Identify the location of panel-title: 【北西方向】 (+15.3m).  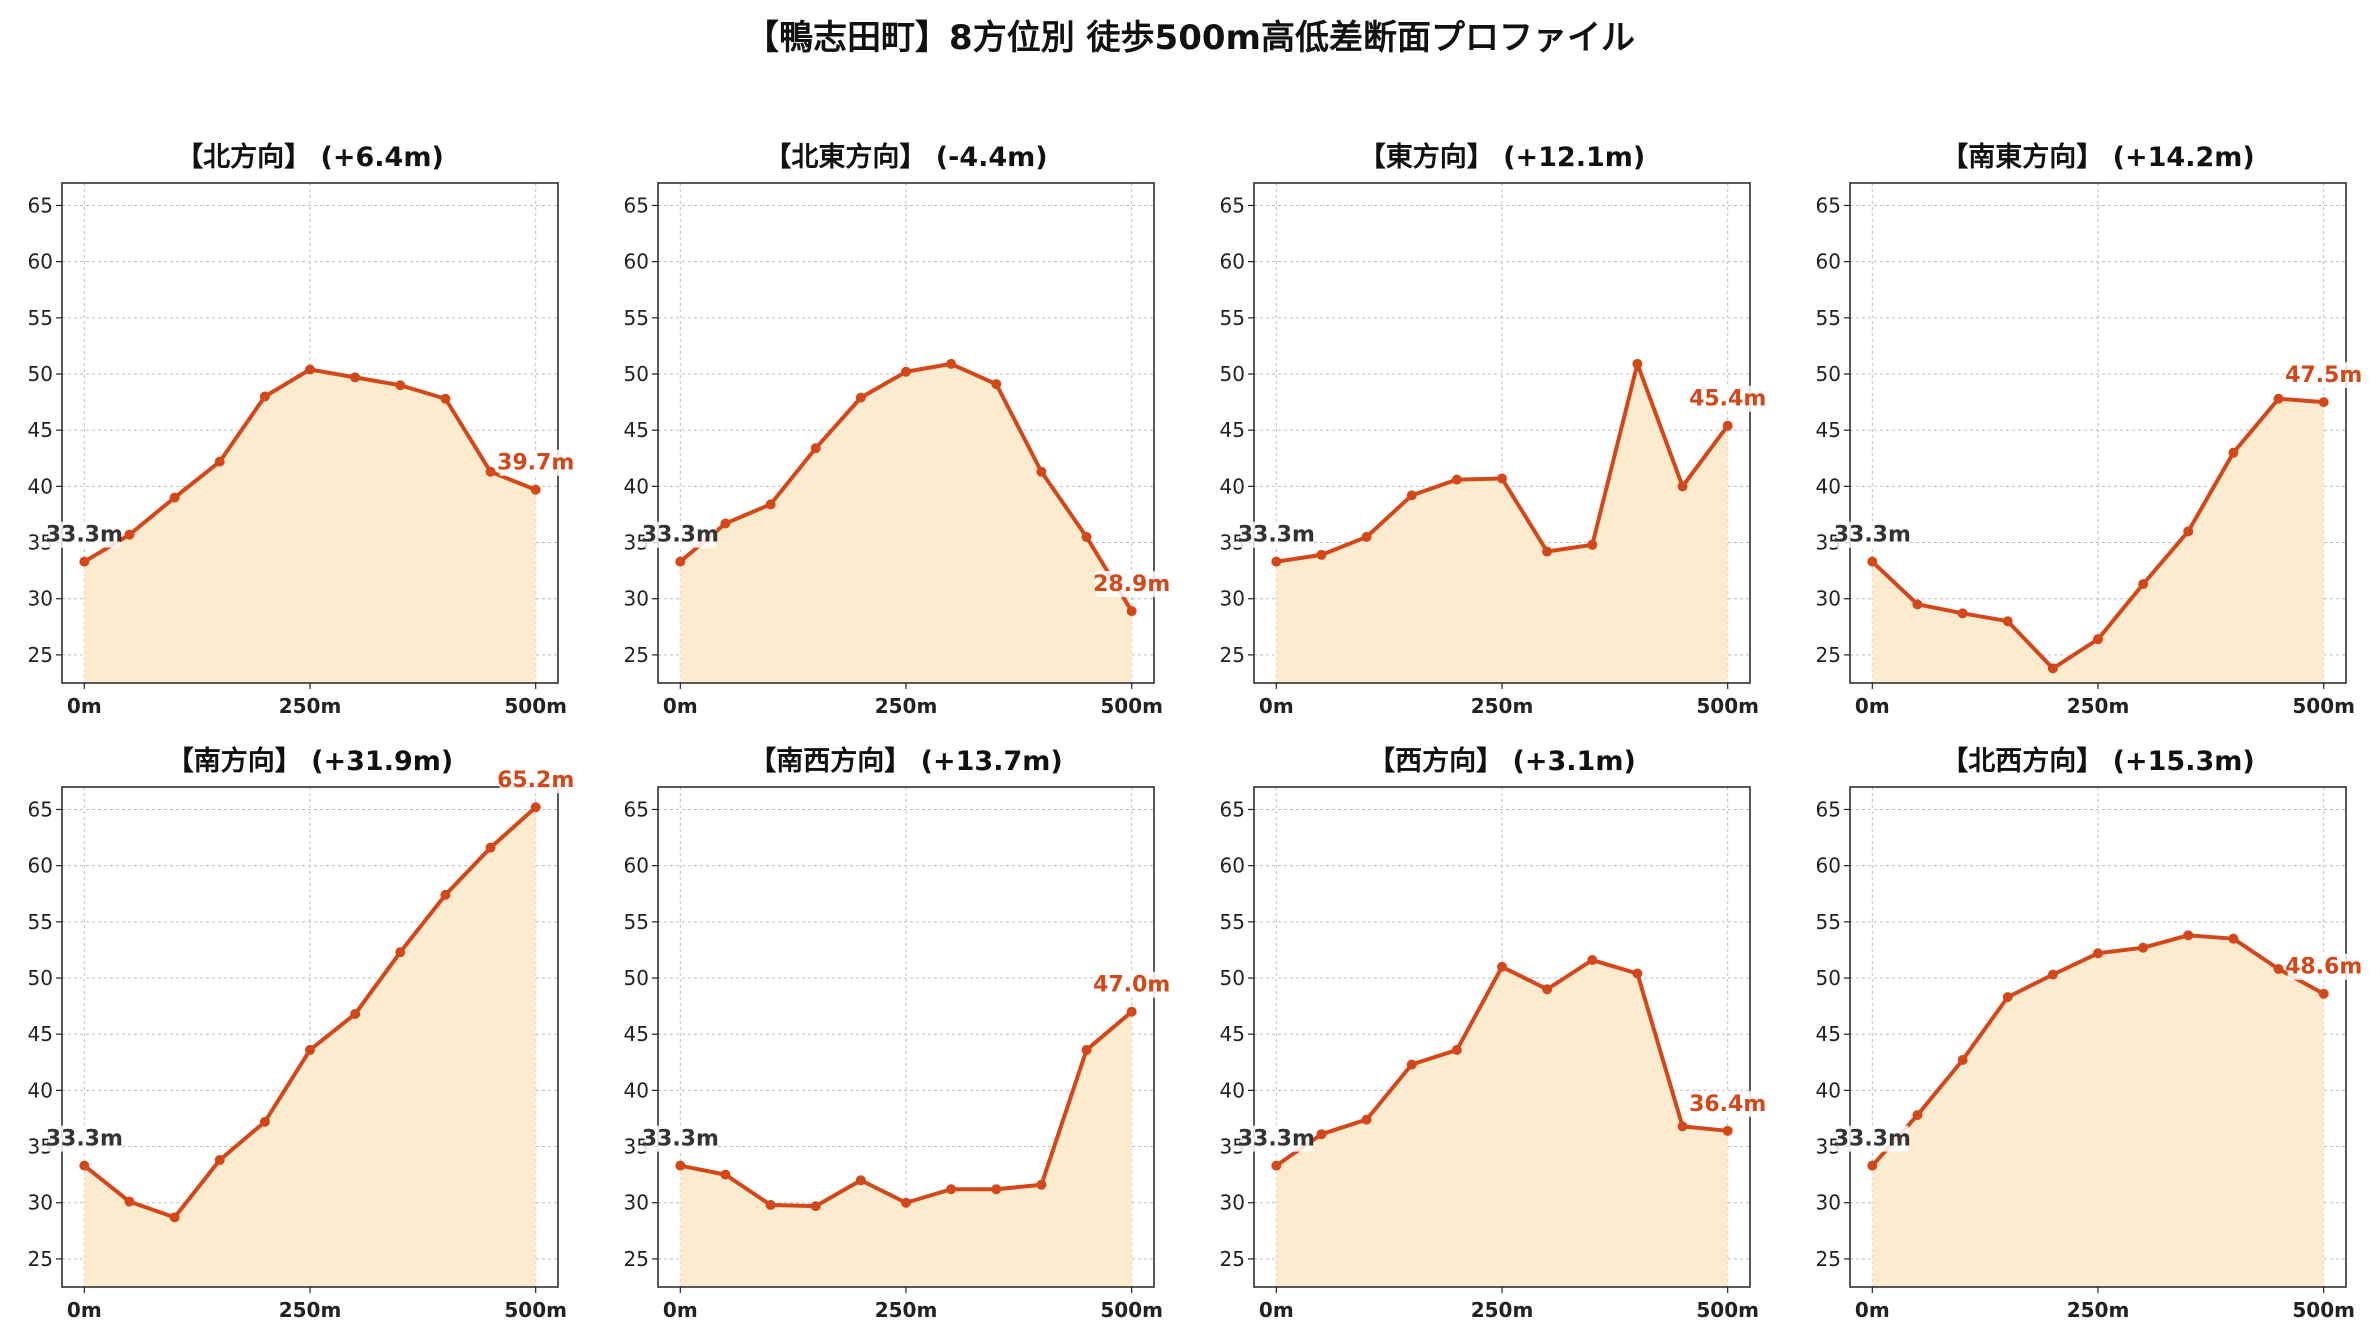
(2097, 761).